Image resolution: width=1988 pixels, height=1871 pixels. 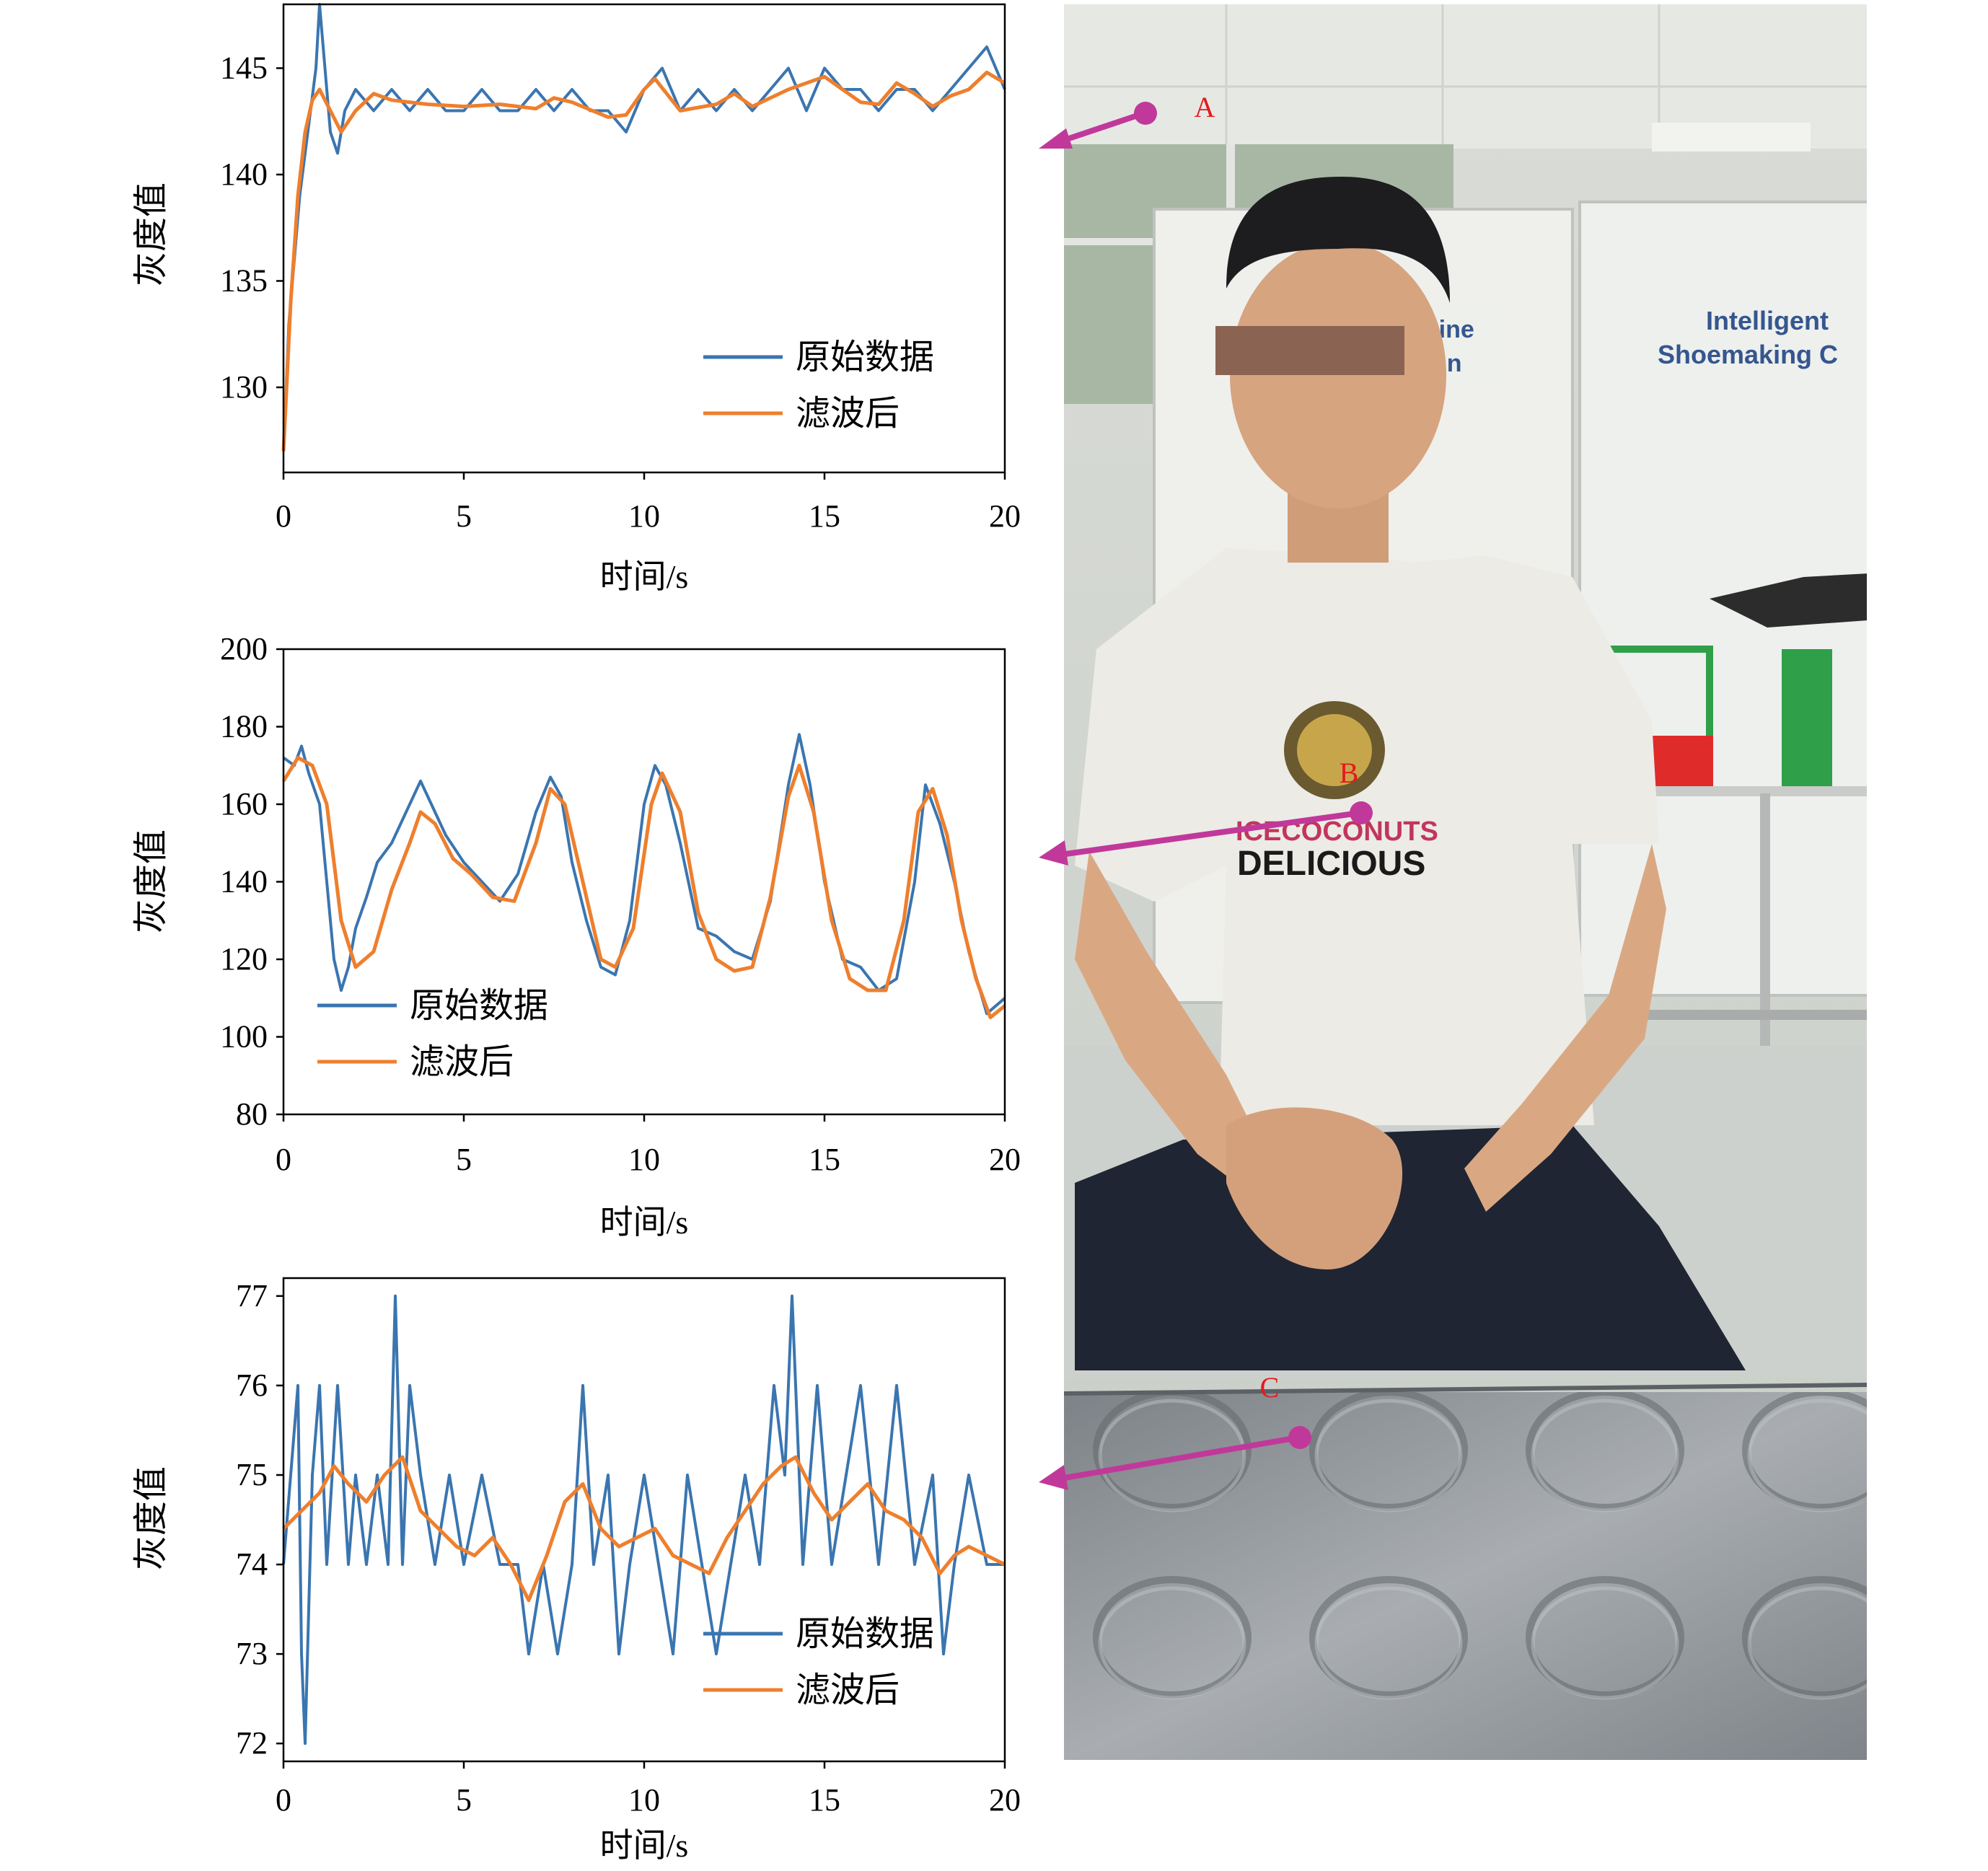 What do you see at coordinates (1145, 113) in the screenshot?
I see `marker-a-dot` at bounding box center [1145, 113].